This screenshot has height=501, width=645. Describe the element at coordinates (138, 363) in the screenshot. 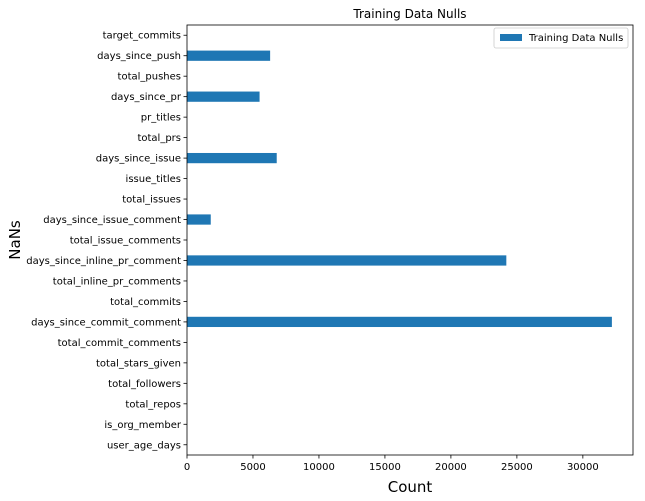

I see `y-tick-label: total_stars_given` at that location.